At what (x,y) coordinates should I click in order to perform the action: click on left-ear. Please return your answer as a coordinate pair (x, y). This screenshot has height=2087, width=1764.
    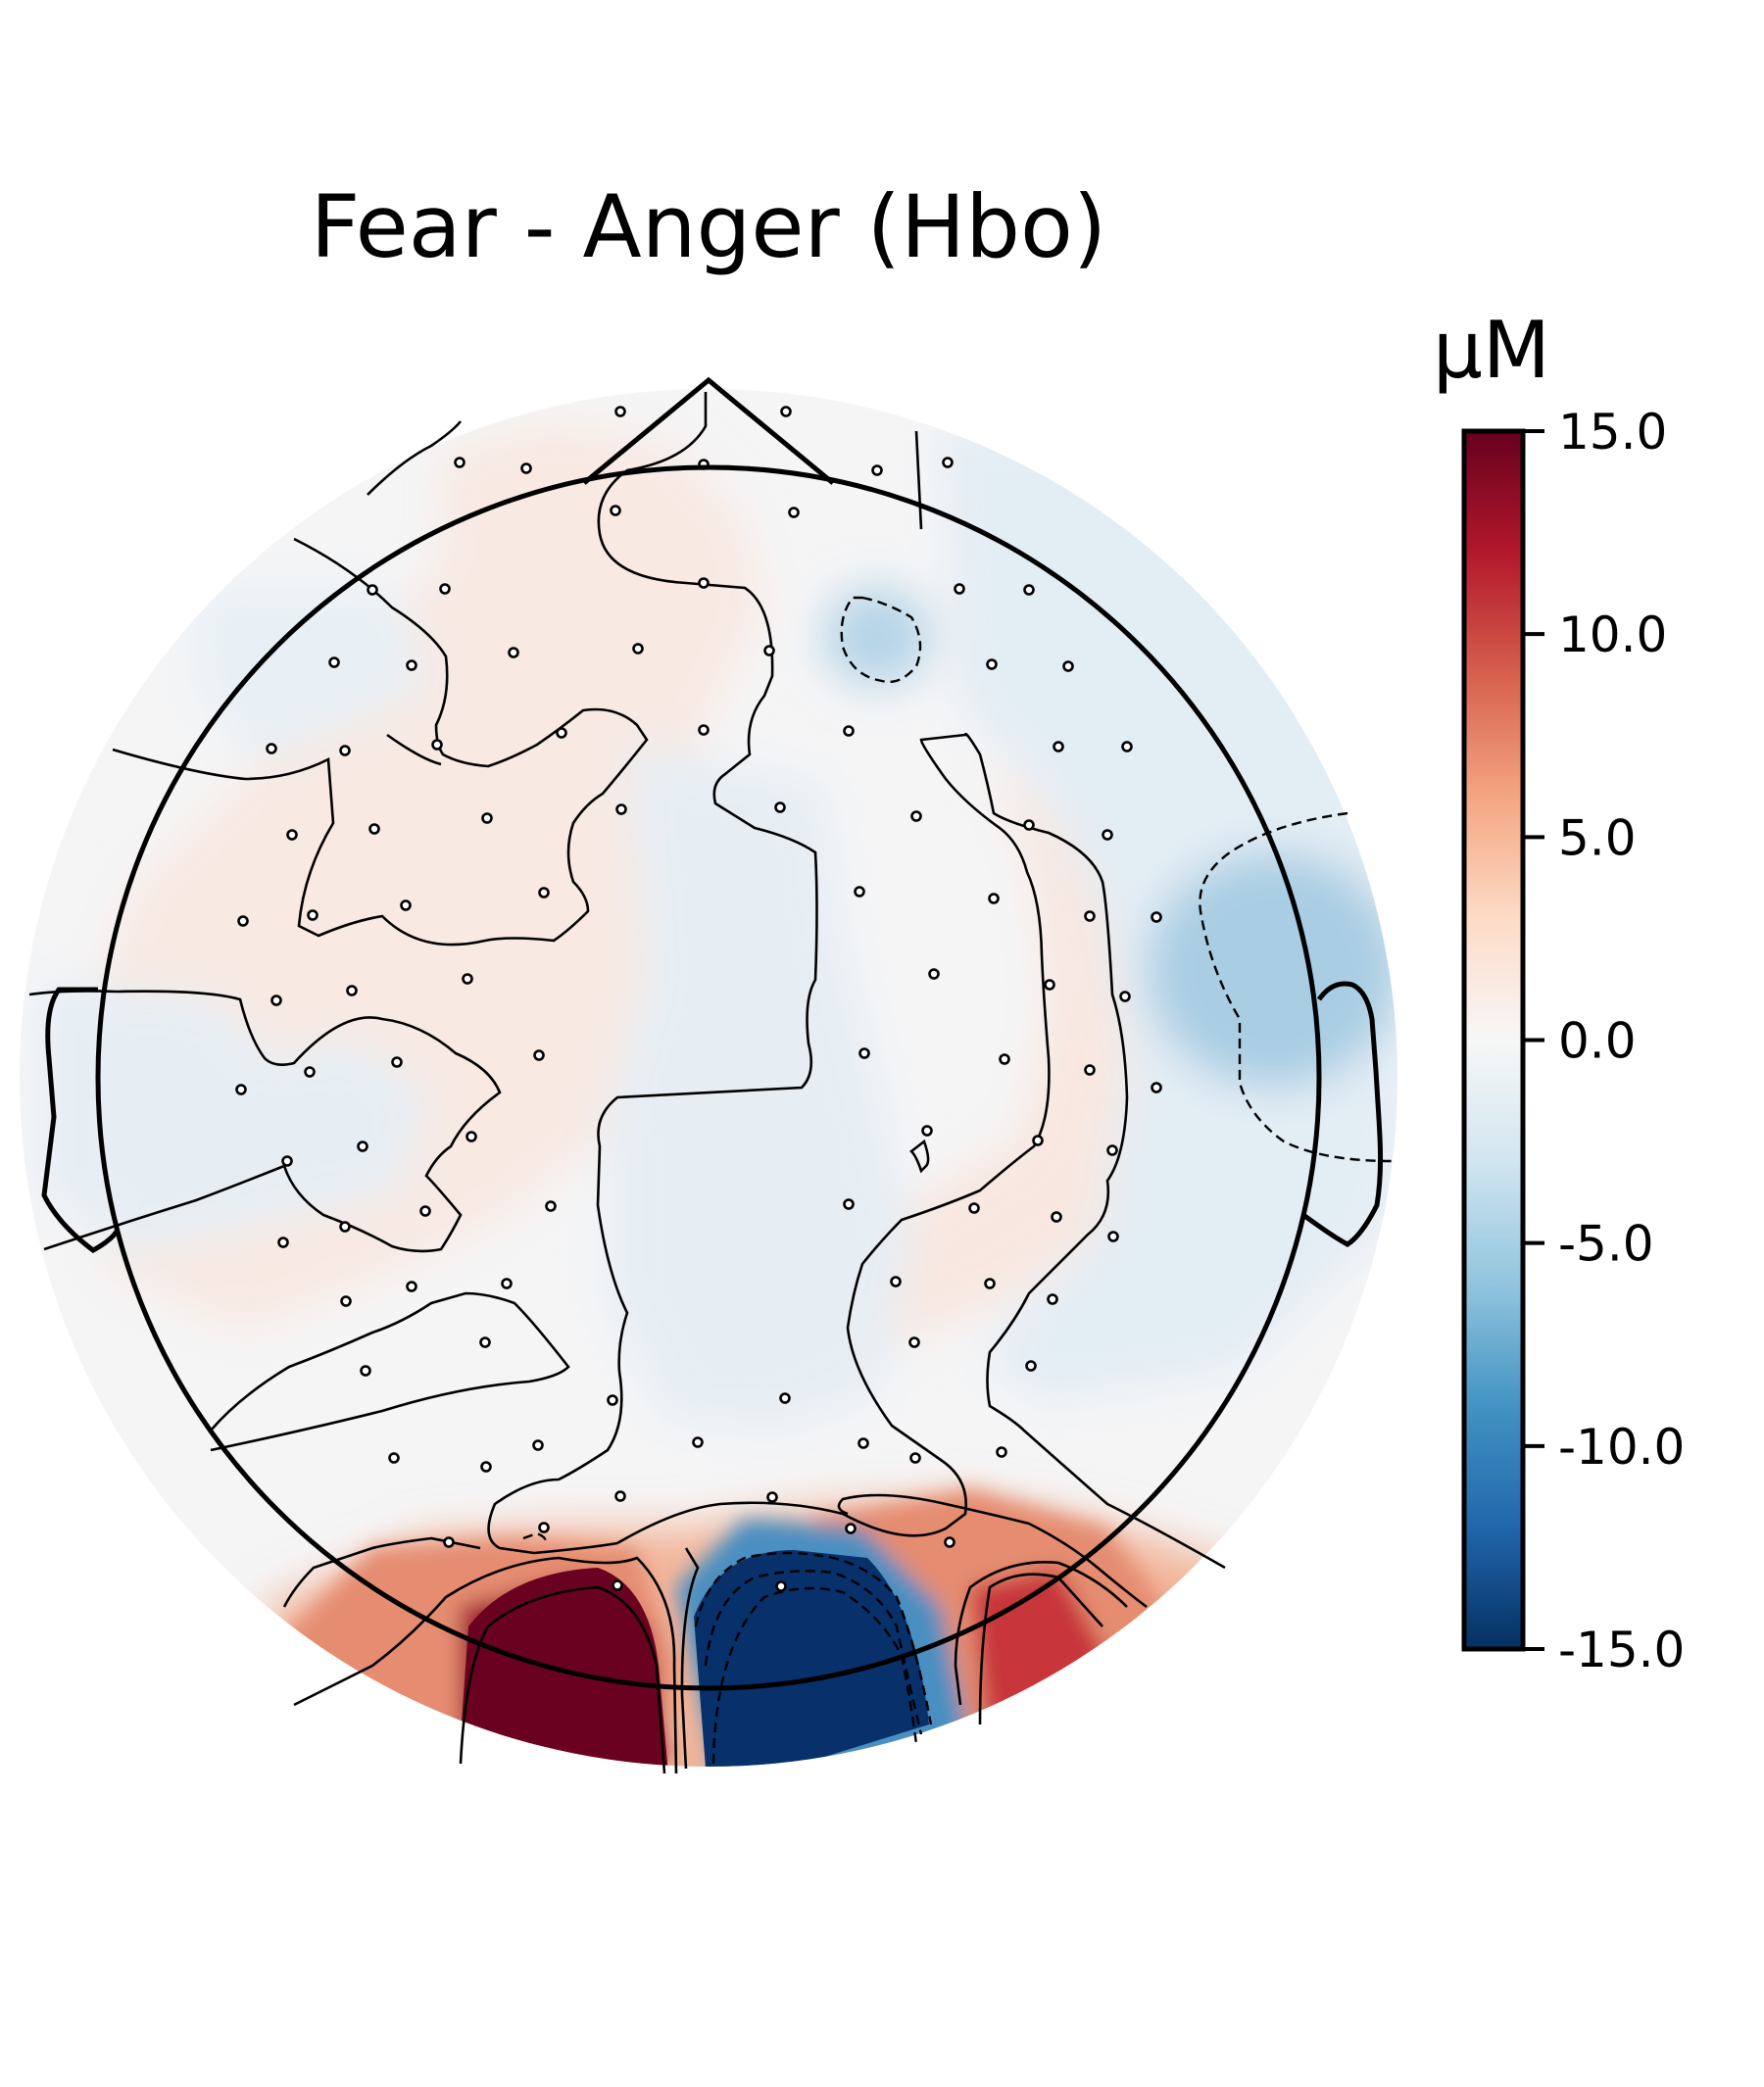
    Looking at the image, I should click on (81, 1120).